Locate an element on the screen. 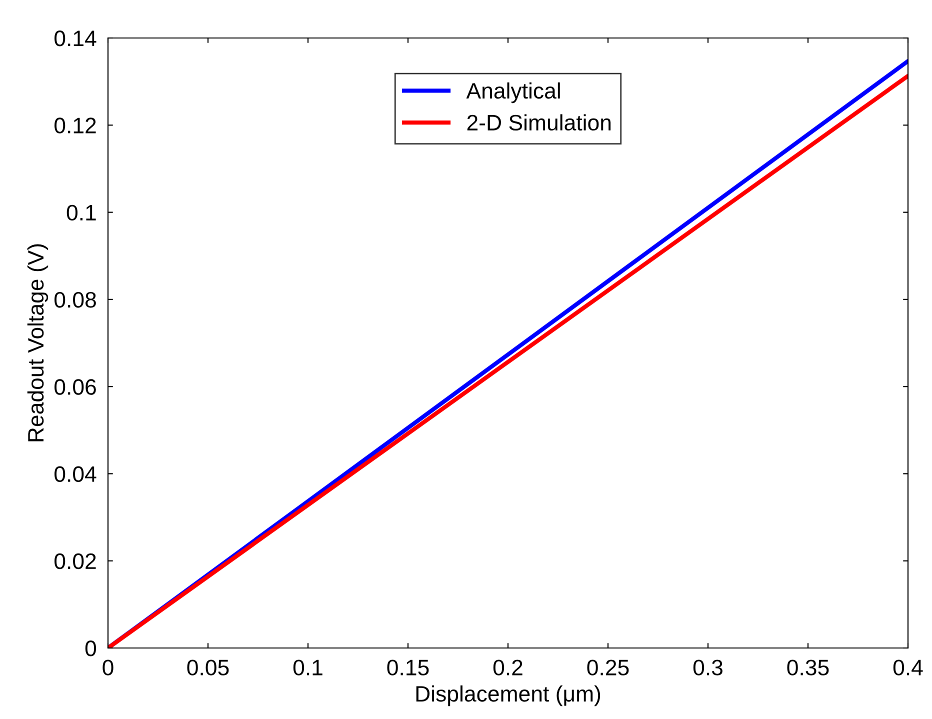  y-tick-label: 0.02 is located at coordinates (75, 561).